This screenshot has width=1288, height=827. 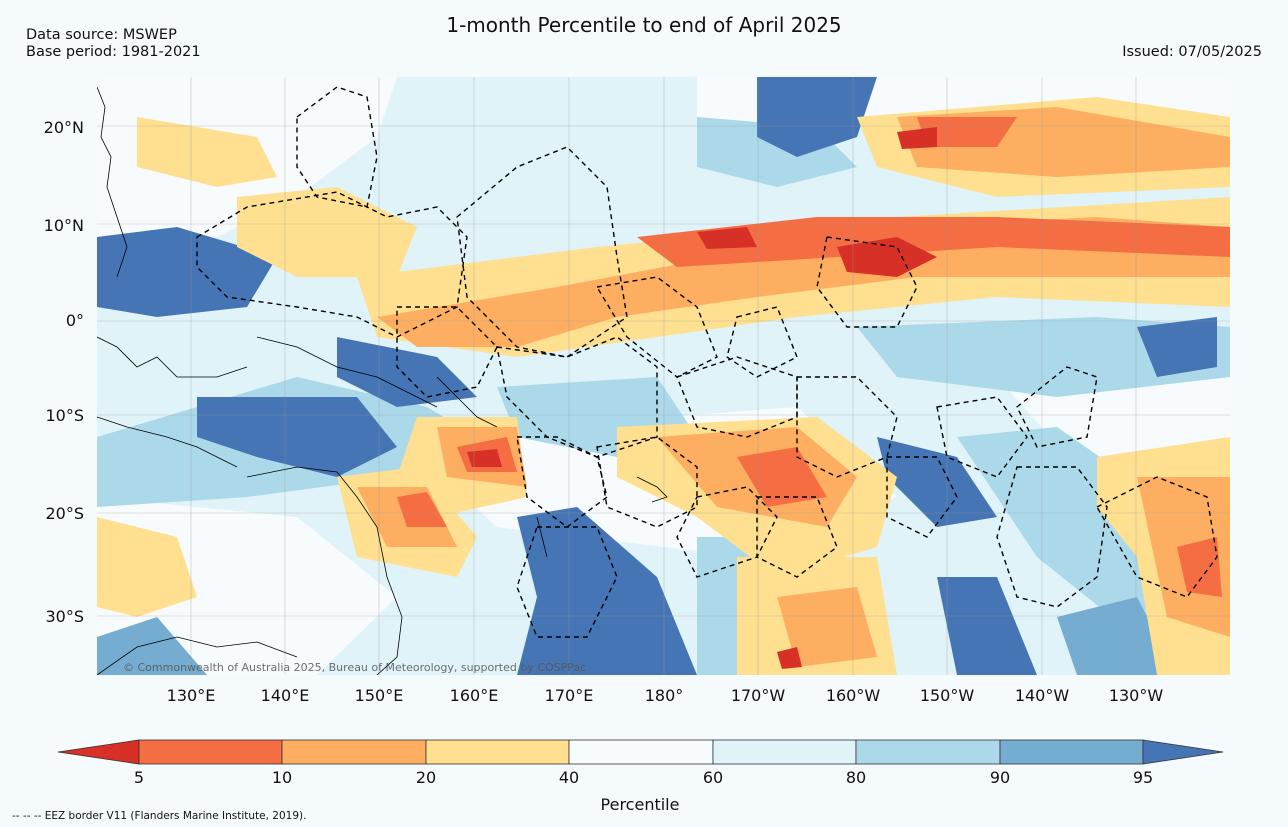 I want to click on lon-label-150w: 150°W, so click(x=947, y=695).